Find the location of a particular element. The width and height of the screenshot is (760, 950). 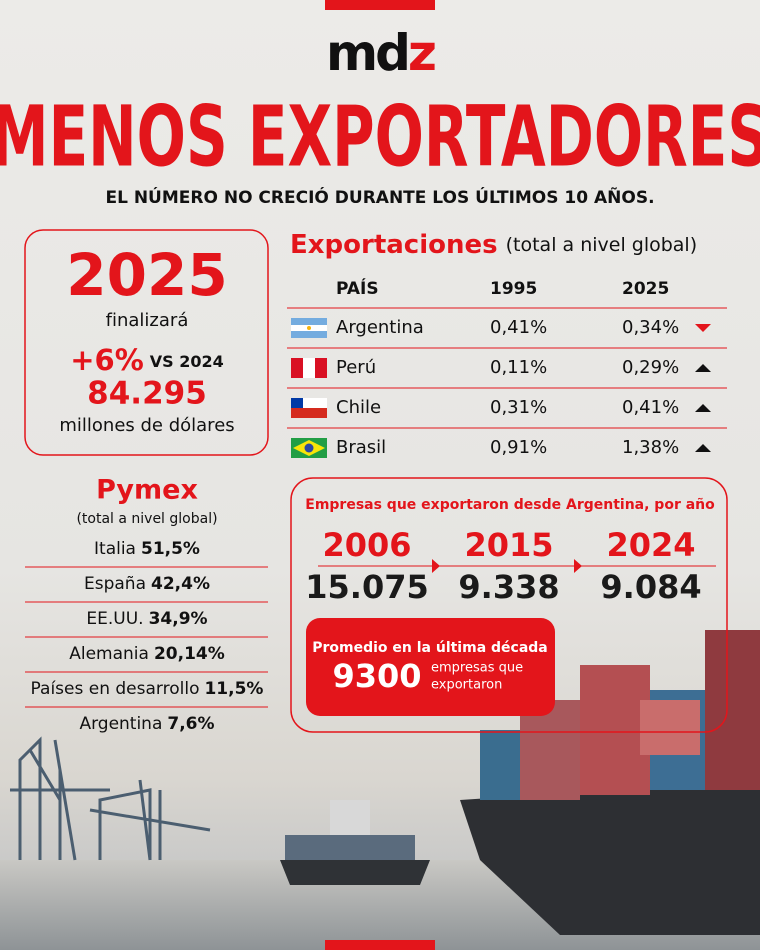

pymex-country: Países en desarrollo is located at coordinates (115, 689).